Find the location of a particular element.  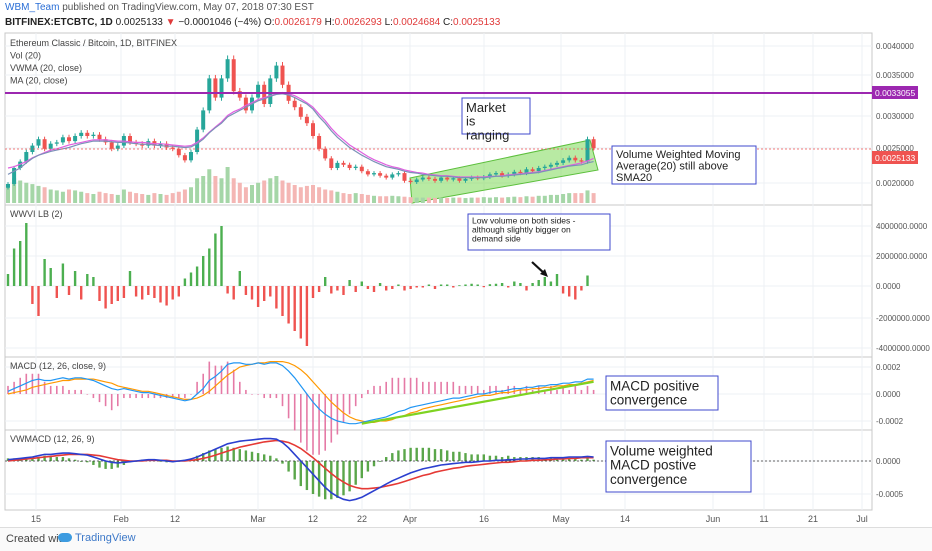

level-price-label: 0.0033055 is located at coordinates (895, 93).